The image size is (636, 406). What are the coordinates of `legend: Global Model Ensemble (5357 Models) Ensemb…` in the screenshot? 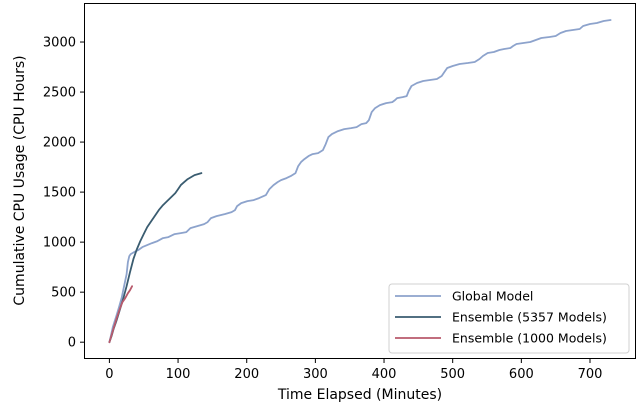 It's located at (509, 318).